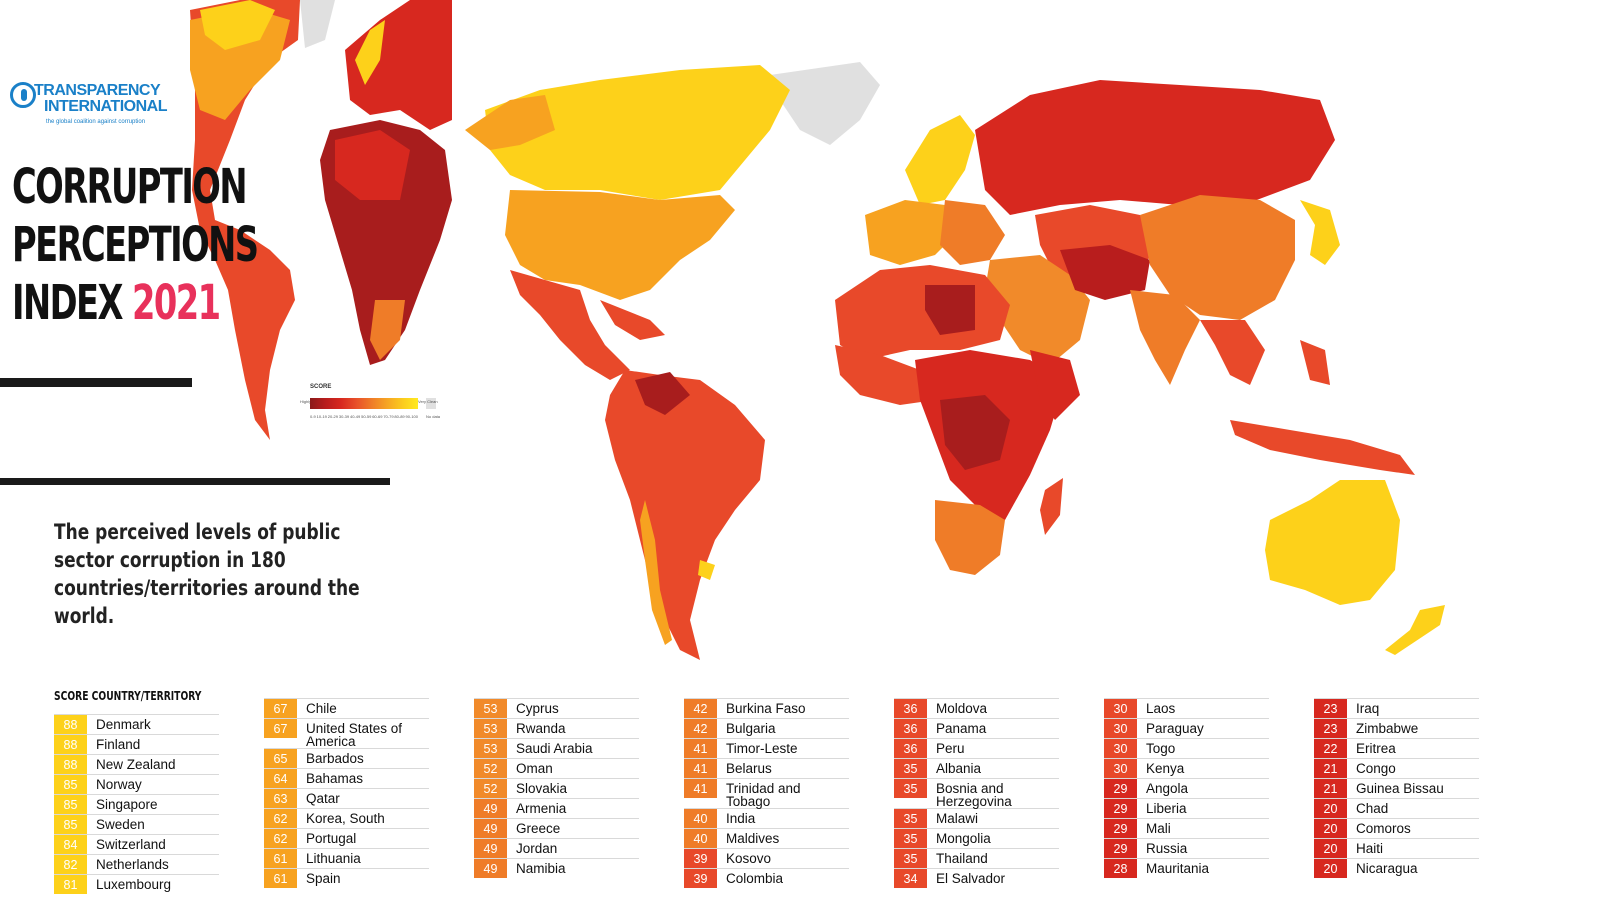 The height and width of the screenshot is (900, 1600). What do you see at coordinates (700, 728) in the screenshot?
I see `score-badge: 42` at bounding box center [700, 728].